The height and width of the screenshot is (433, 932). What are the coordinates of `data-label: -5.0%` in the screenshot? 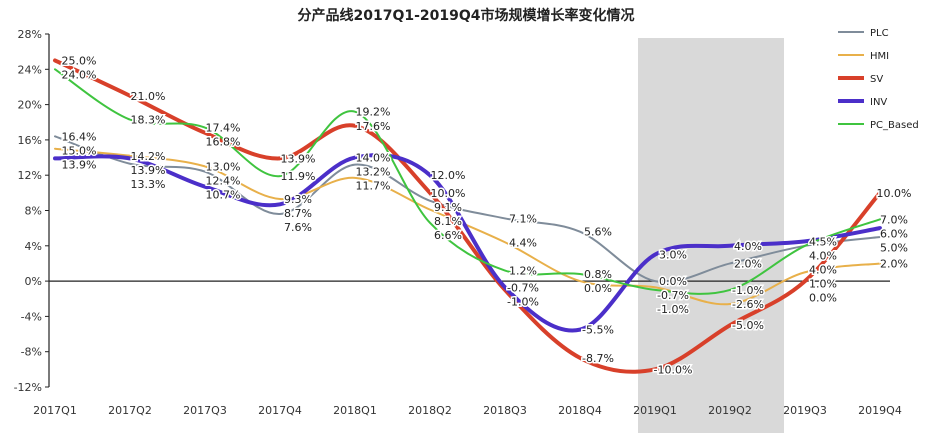 It's located at (748, 325).